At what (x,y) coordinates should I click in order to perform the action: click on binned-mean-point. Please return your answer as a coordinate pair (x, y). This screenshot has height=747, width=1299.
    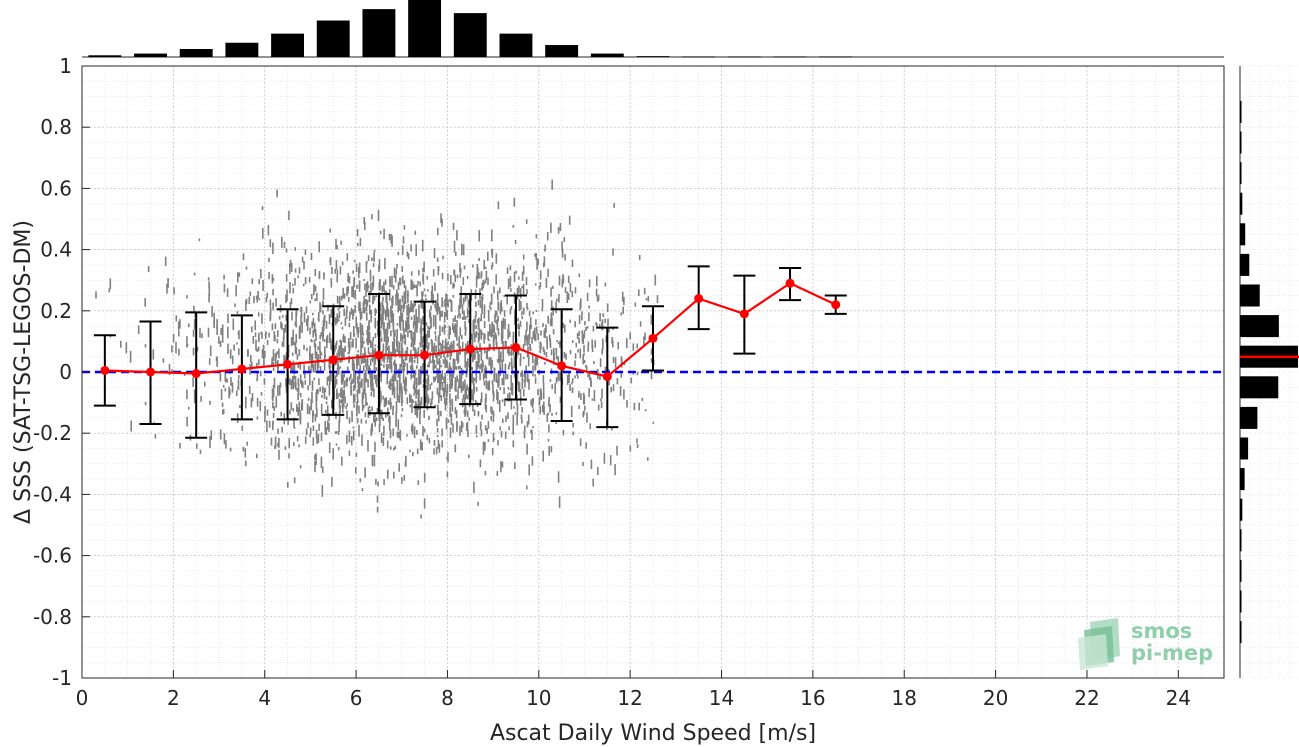
    Looking at the image, I should click on (379, 355).